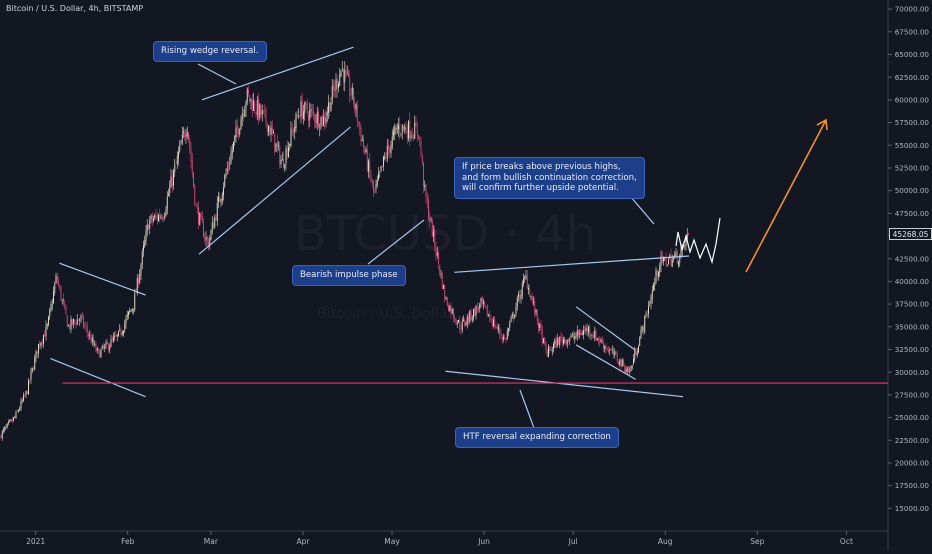 Image resolution: width=932 pixels, height=554 pixels. Describe the element at coordinates (665, 541) in the screenshot. I see `time-tick-label: Aug` at that location.